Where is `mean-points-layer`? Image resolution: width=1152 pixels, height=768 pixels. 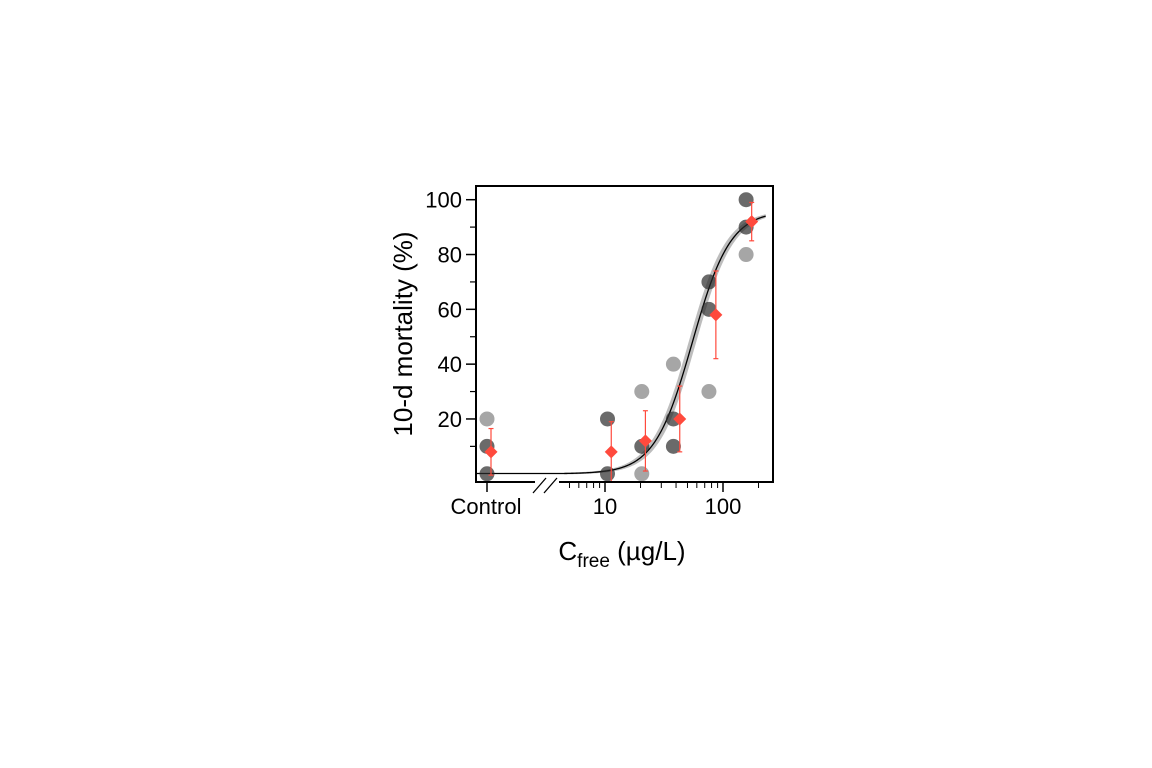
mean-points-layer is located at coordinates (621, 342).